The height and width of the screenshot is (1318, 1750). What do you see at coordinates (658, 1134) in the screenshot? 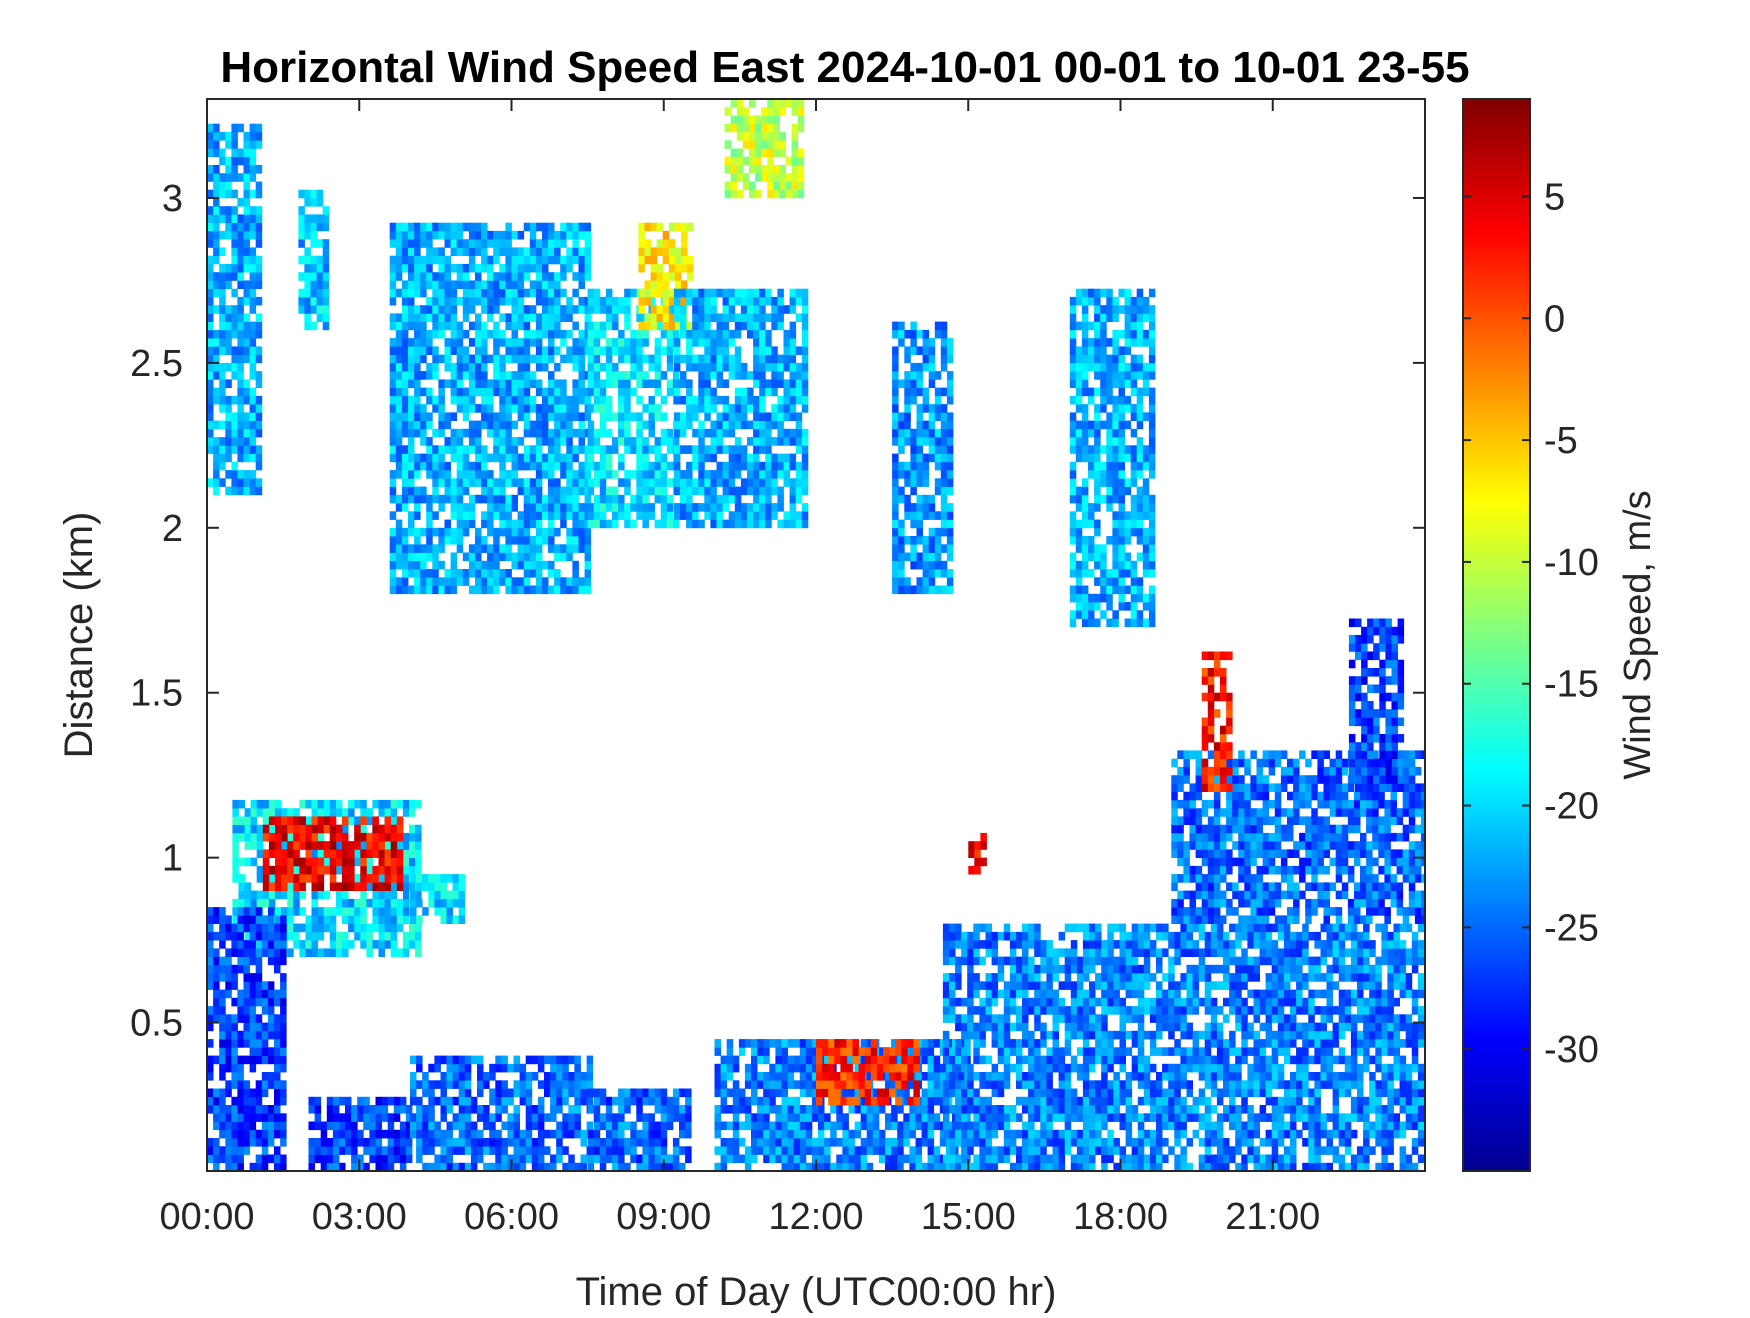
I see `heatmap-cell-r15` at bounding box center [658, 1134].